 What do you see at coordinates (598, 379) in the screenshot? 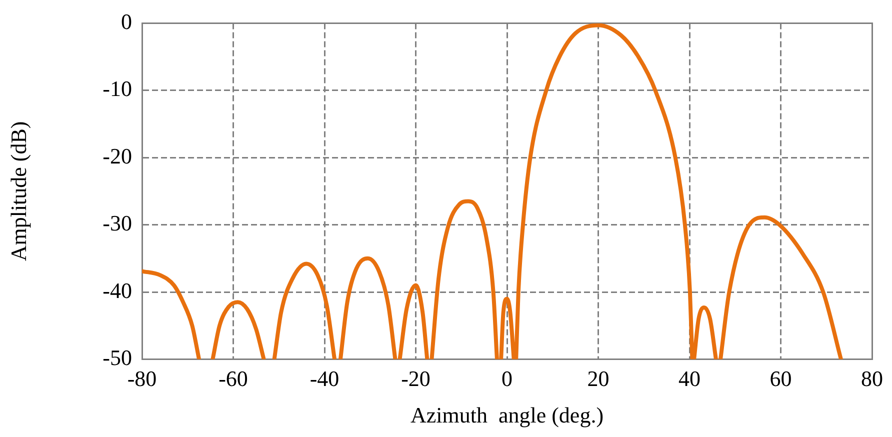
I see `x-tick-label: 20` at bounding box center [598, 379].